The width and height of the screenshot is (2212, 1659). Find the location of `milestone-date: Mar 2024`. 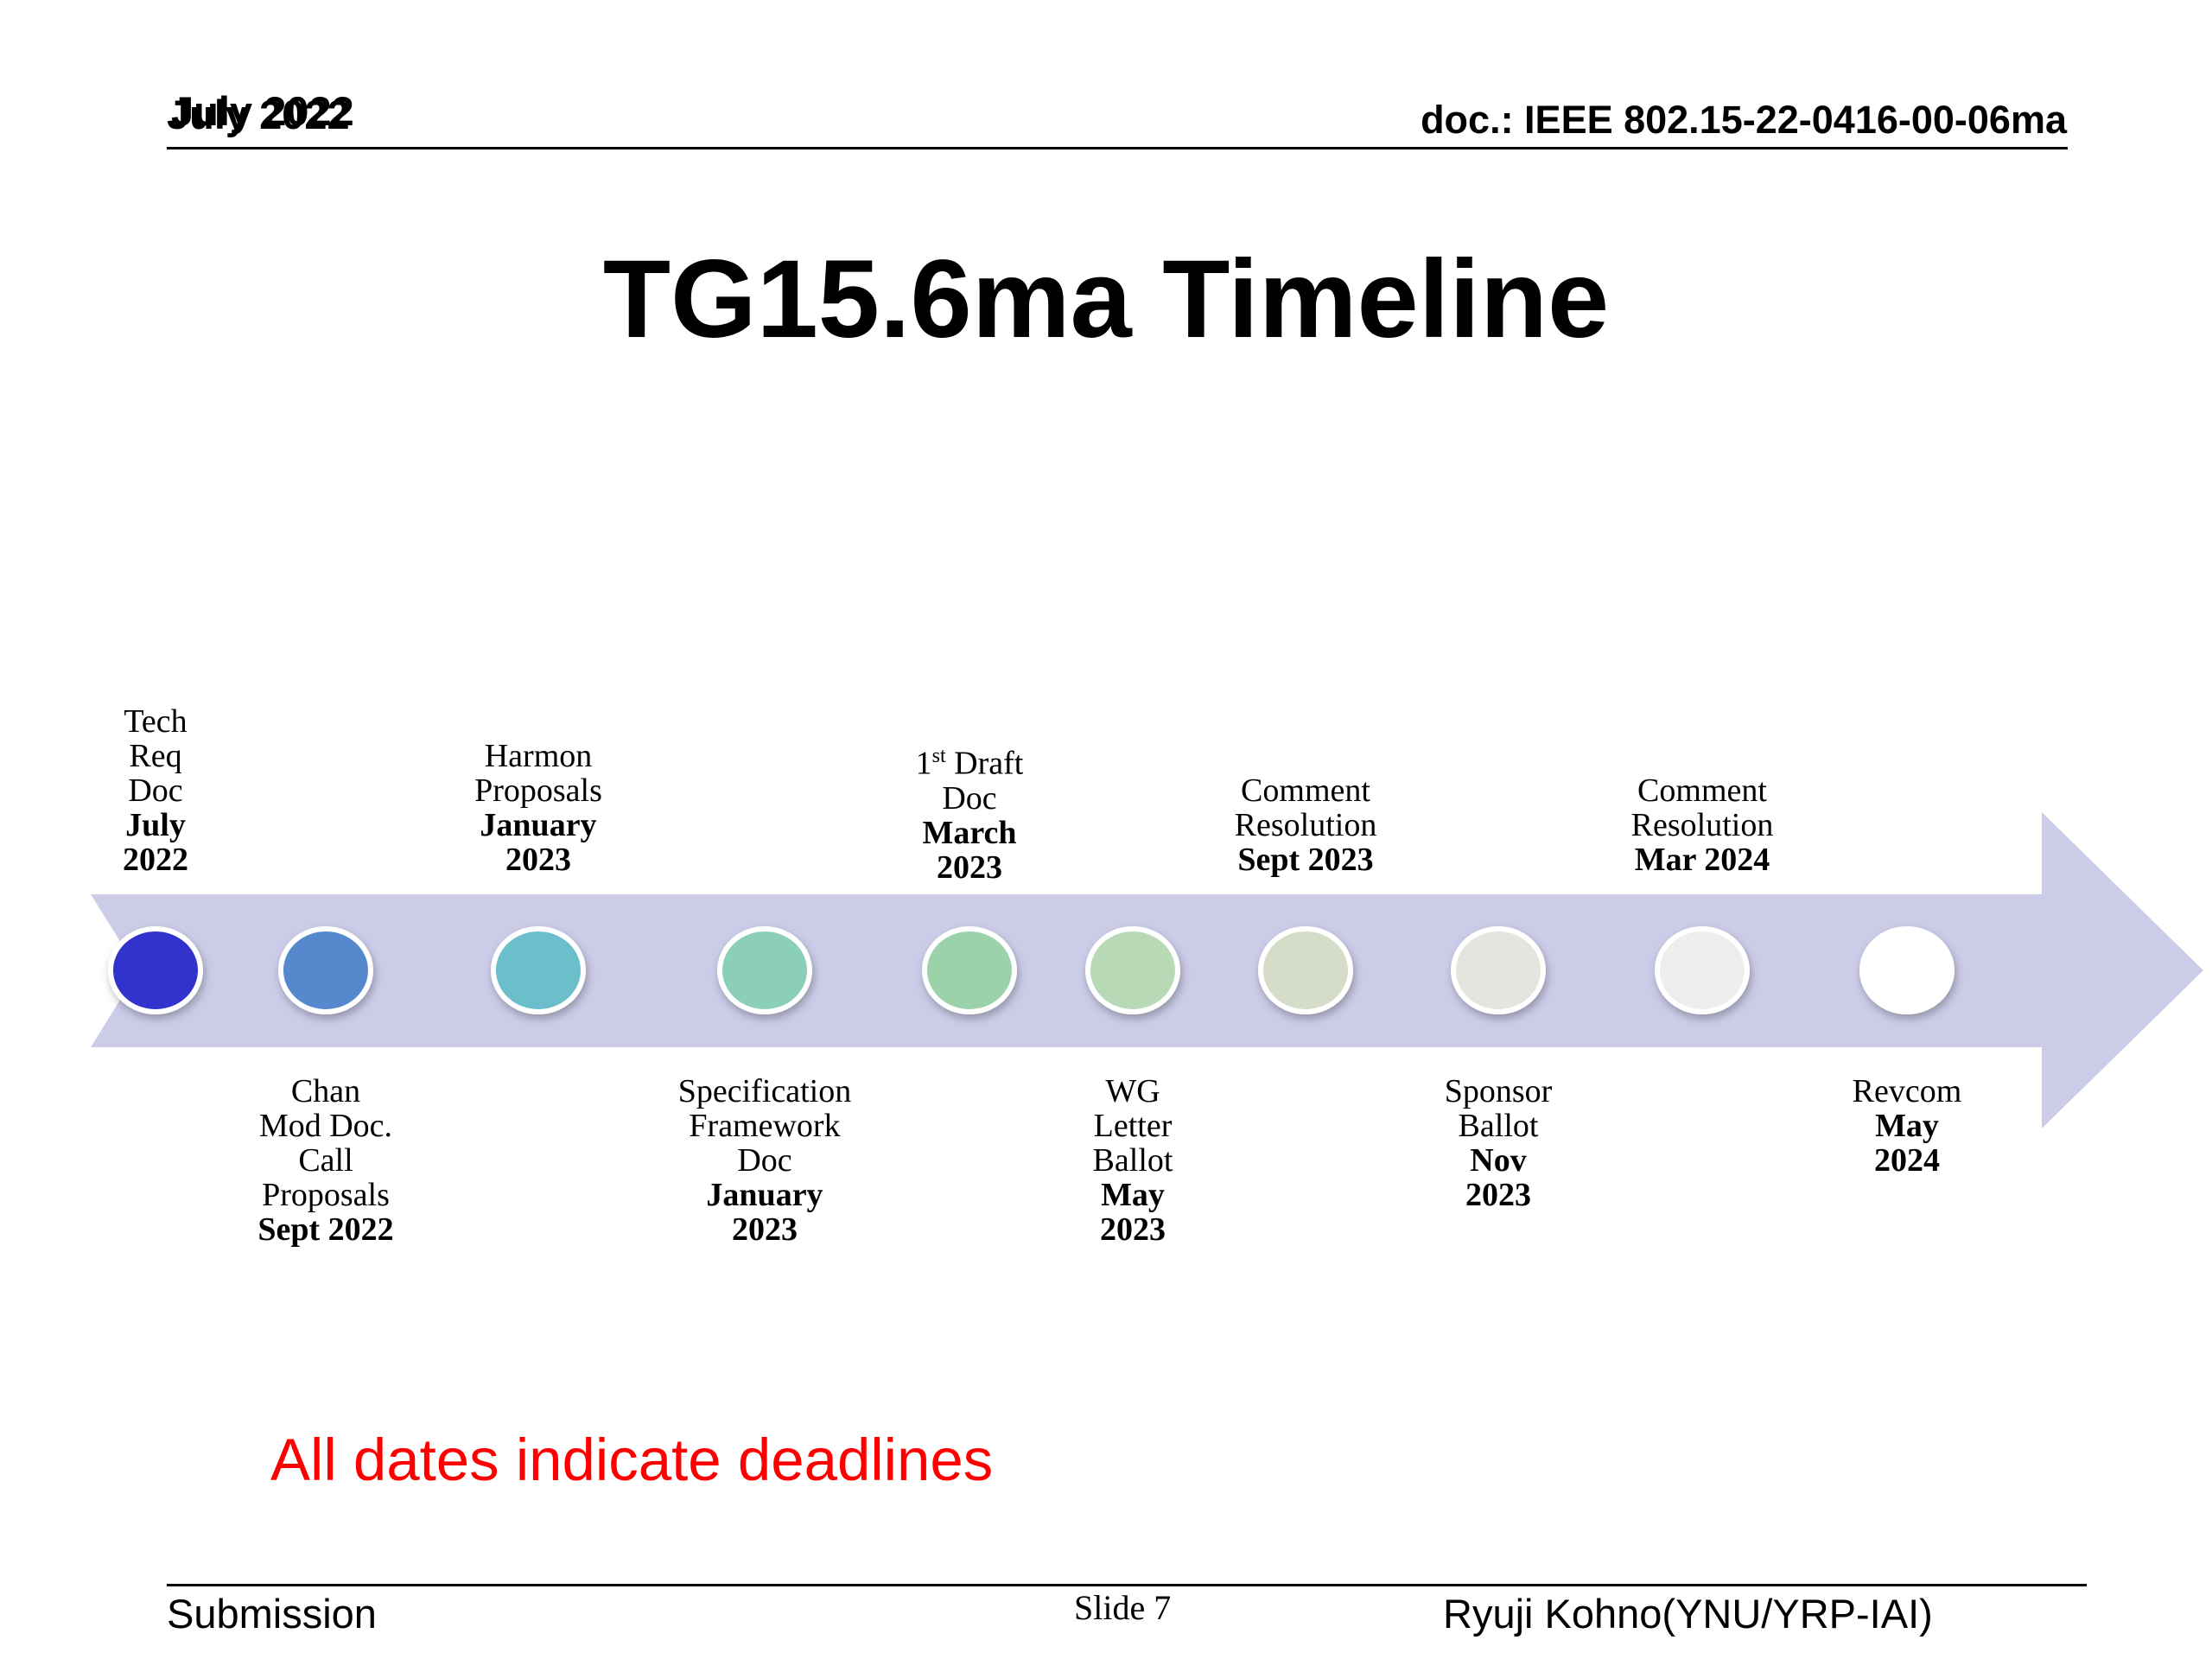

milestone-date: Mar 2024 is located at coordinates (1702, 860).